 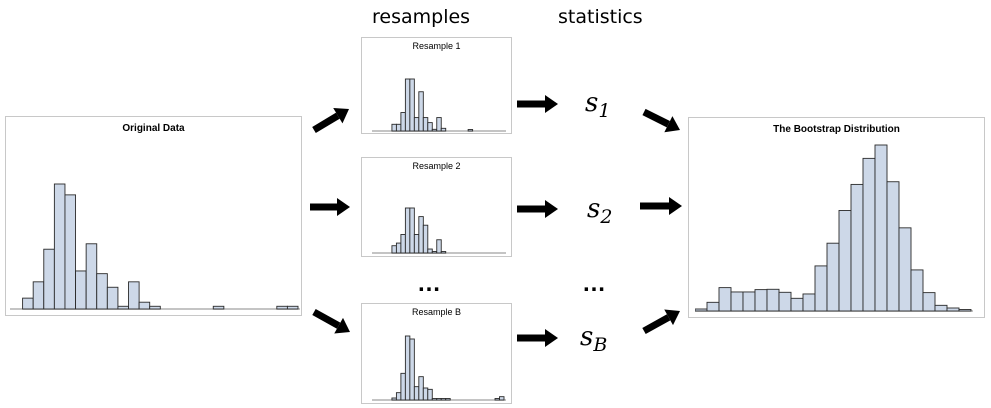 I want to click on statistic-s1: s1, so click(x=597, y=105).